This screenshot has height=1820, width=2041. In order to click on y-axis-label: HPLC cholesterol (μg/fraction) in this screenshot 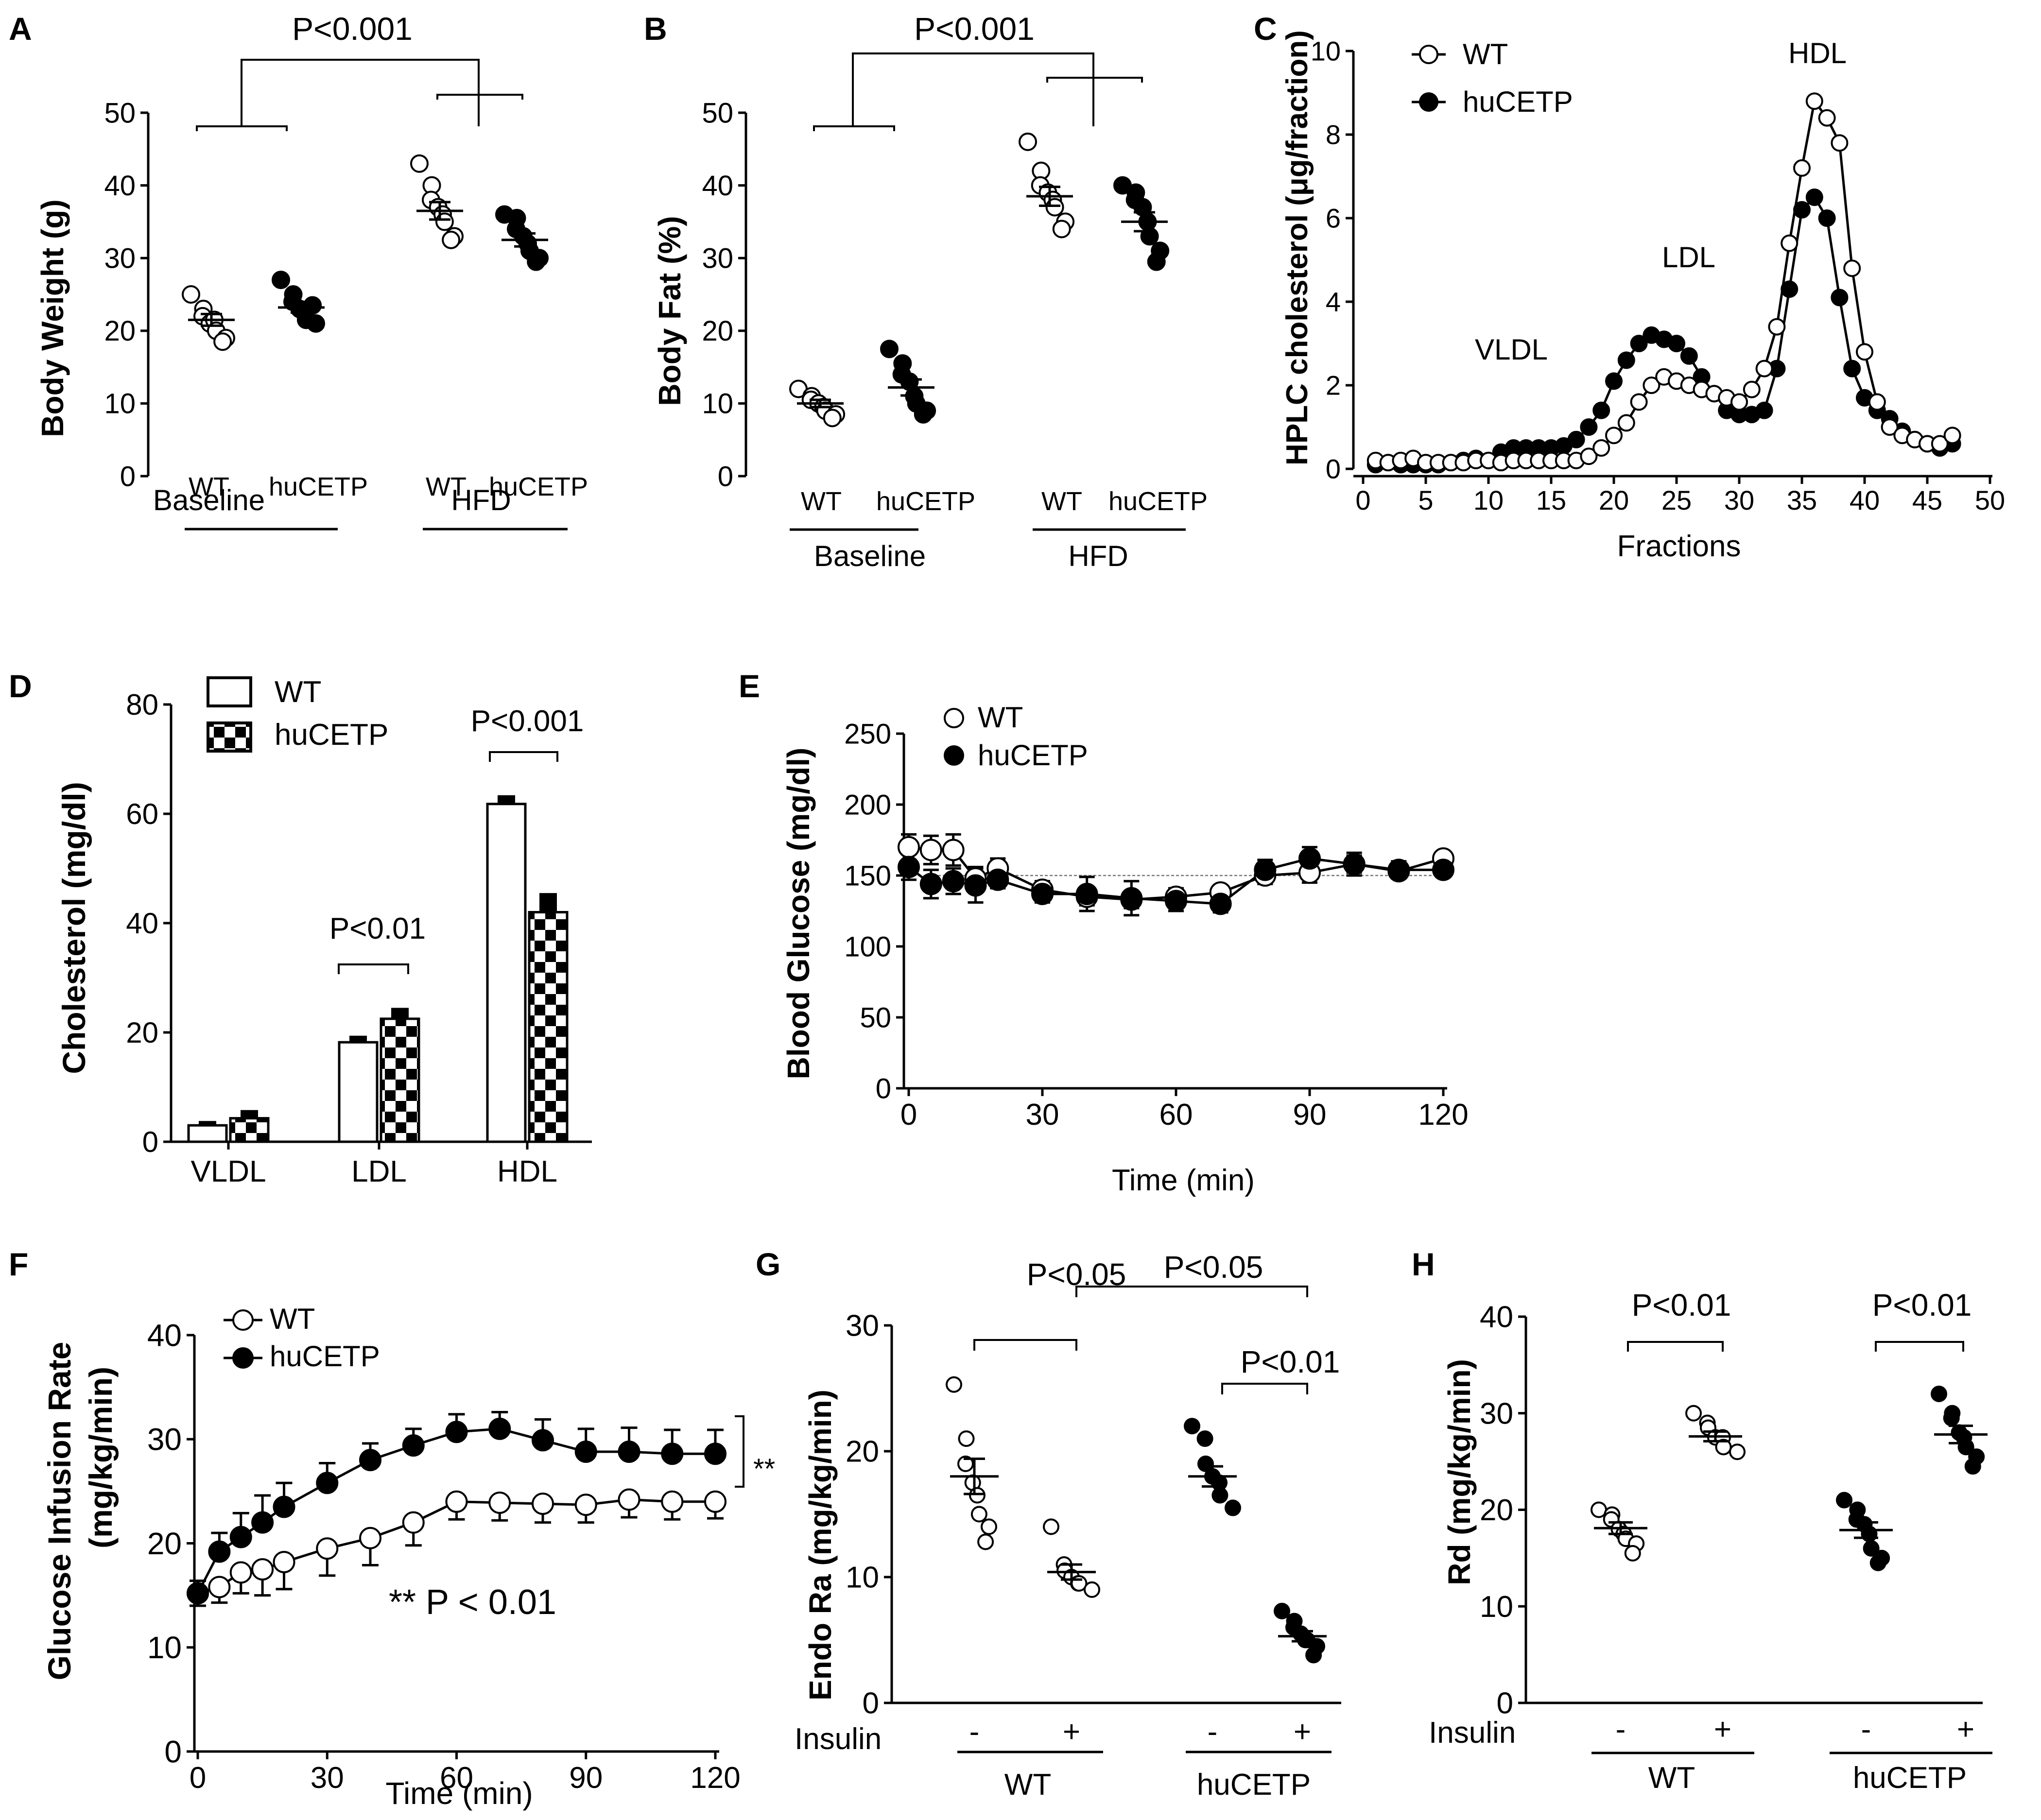, I will do `click(1297, 247)`.